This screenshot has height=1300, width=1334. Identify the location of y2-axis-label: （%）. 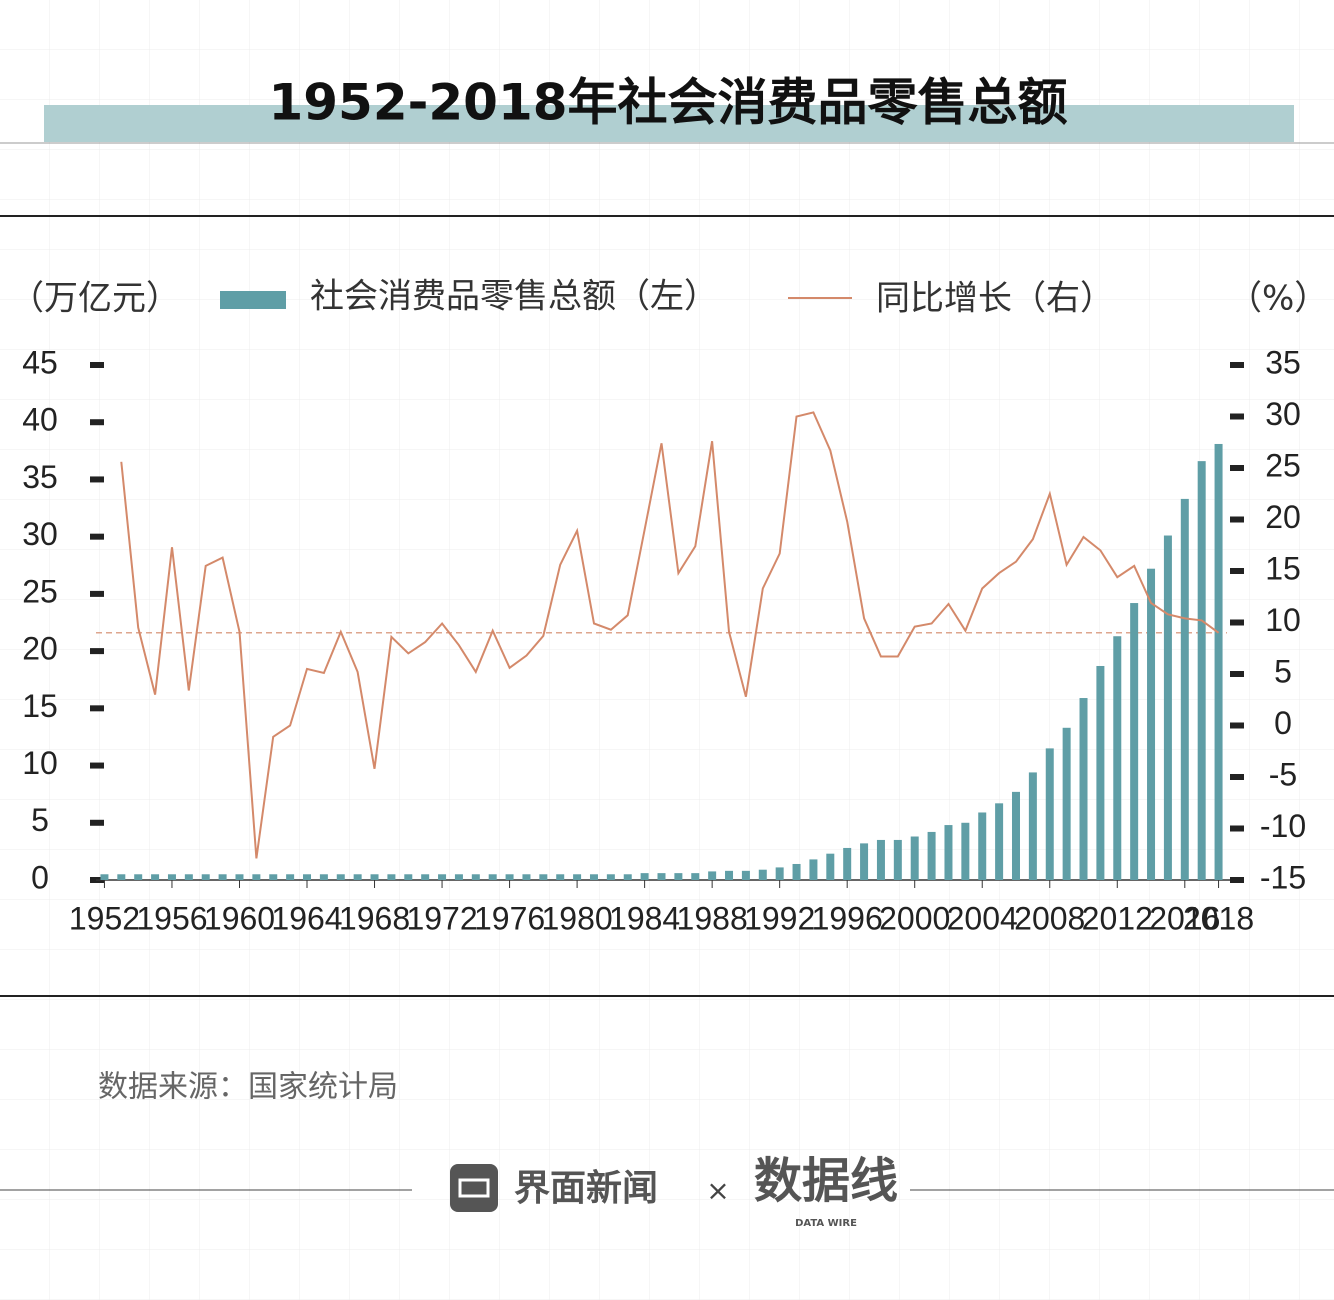
(1278, 299).